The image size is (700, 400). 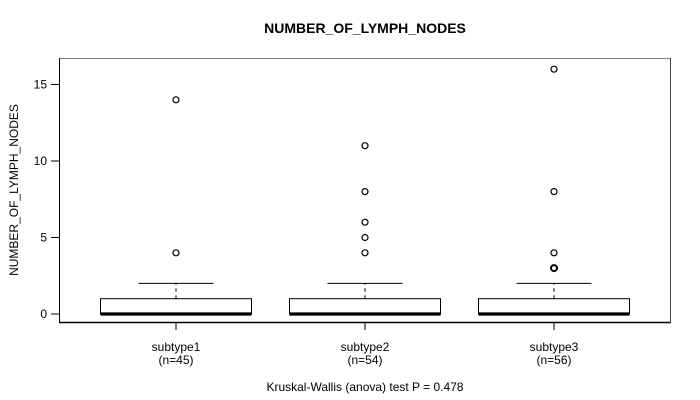 I want to click on group-sublabel: (n=56), so click(x=553, y=360).